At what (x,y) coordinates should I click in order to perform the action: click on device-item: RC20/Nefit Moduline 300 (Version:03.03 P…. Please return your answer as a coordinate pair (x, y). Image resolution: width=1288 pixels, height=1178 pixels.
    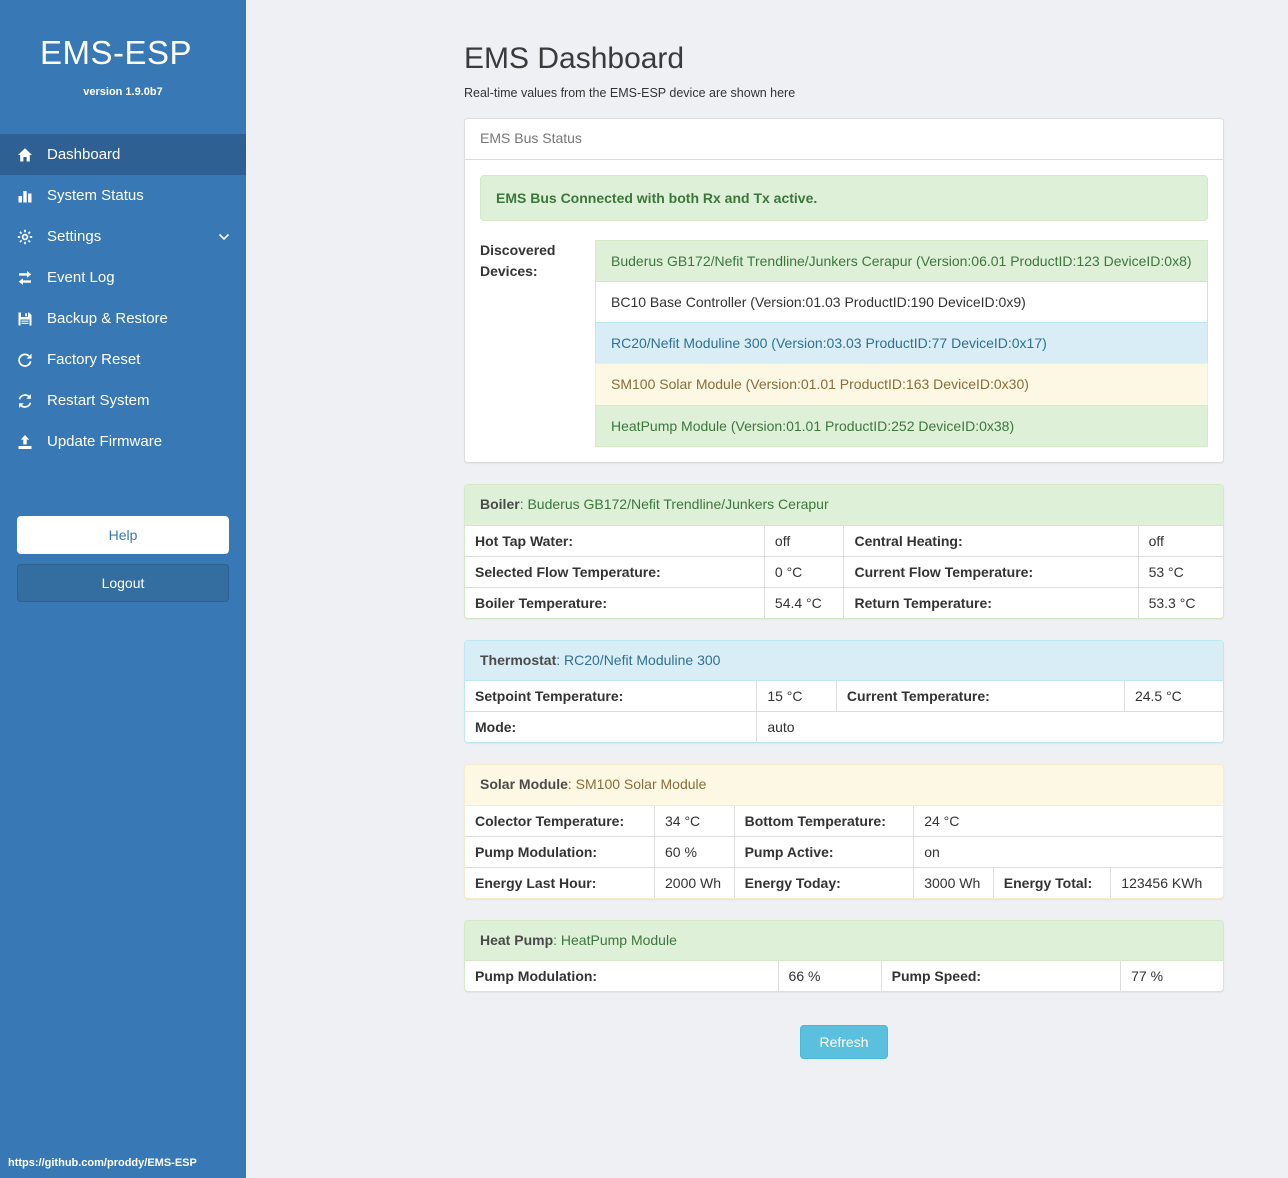
    Looking at the image, I should click on (901, 343).